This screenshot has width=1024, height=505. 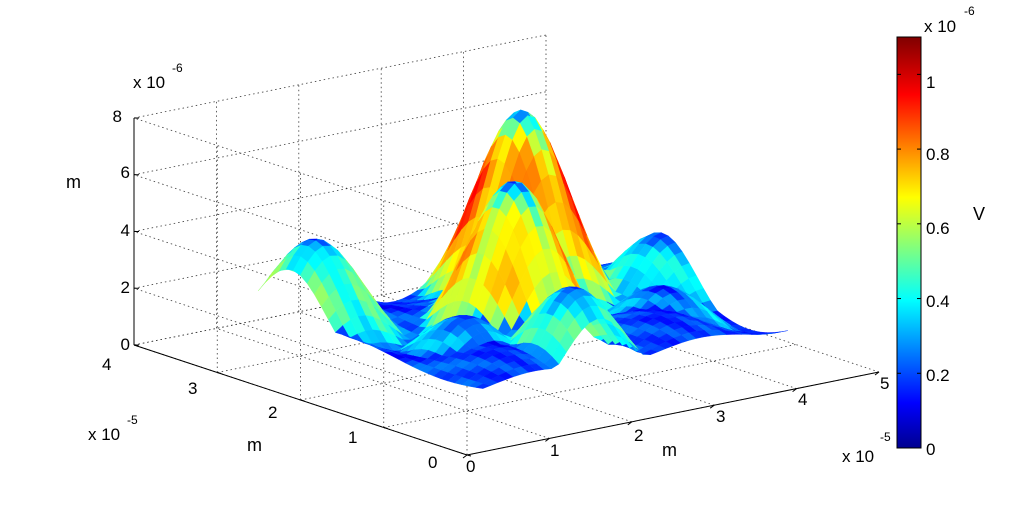 What do you see at coordinates (930, 82) in the screenshot?
I see `colorbar-tick-label: 1` at bounding box center [930, 82].